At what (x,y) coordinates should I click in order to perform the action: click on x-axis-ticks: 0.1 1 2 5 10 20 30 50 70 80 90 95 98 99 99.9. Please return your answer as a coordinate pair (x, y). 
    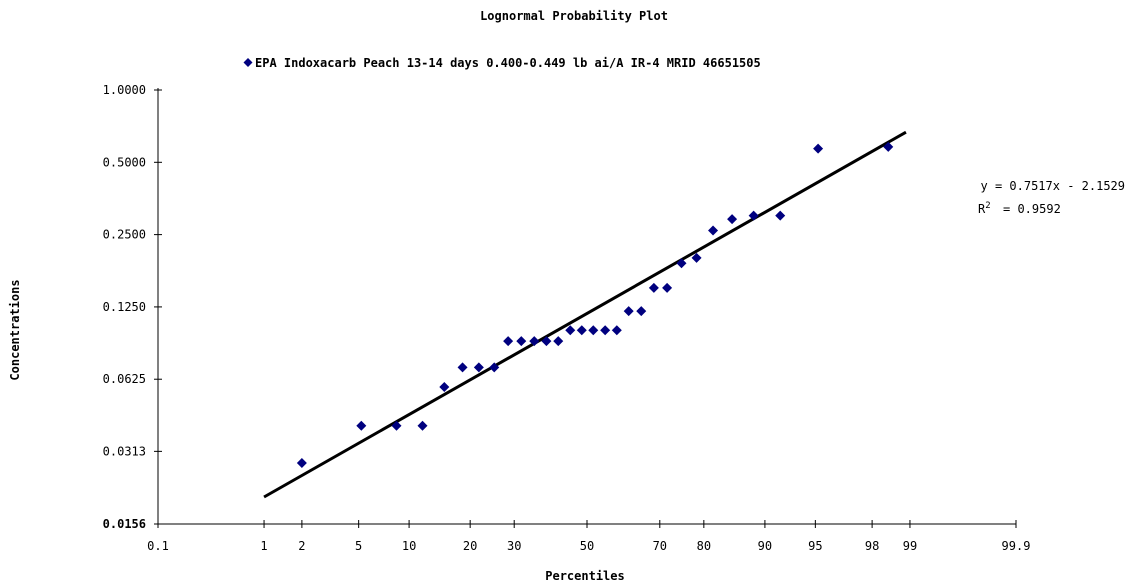
    Looking at the image, I should click on (588, 536).